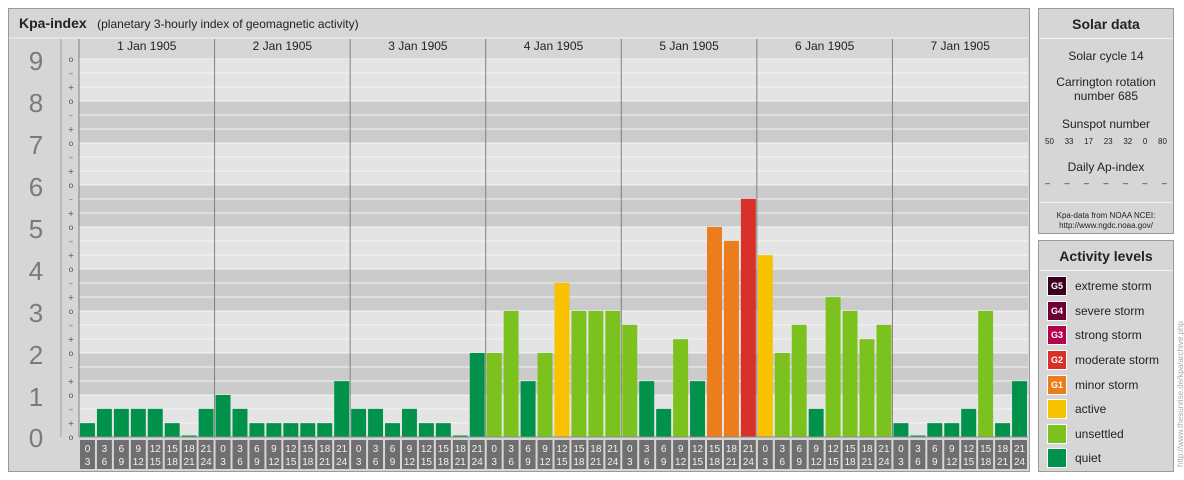 This screenshot has height=480, width=1184. Describe the element at coordinates (1106, 215) in the screenshot. I see `source-line1: Kpa-data from NOAA NCEI:` at that location.